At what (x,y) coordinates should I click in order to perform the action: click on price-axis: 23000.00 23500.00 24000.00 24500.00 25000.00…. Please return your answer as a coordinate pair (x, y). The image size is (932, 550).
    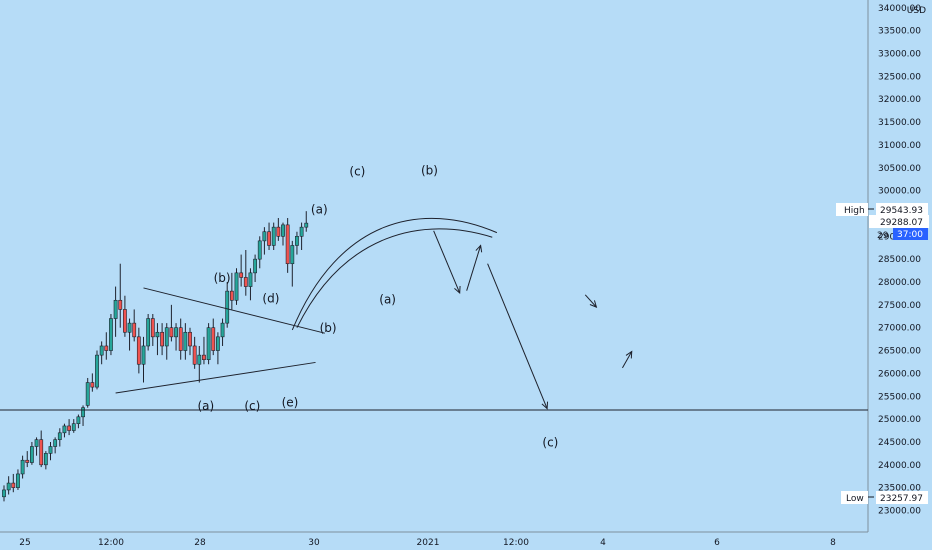
    Looking at the image, I should click on (899, 260).